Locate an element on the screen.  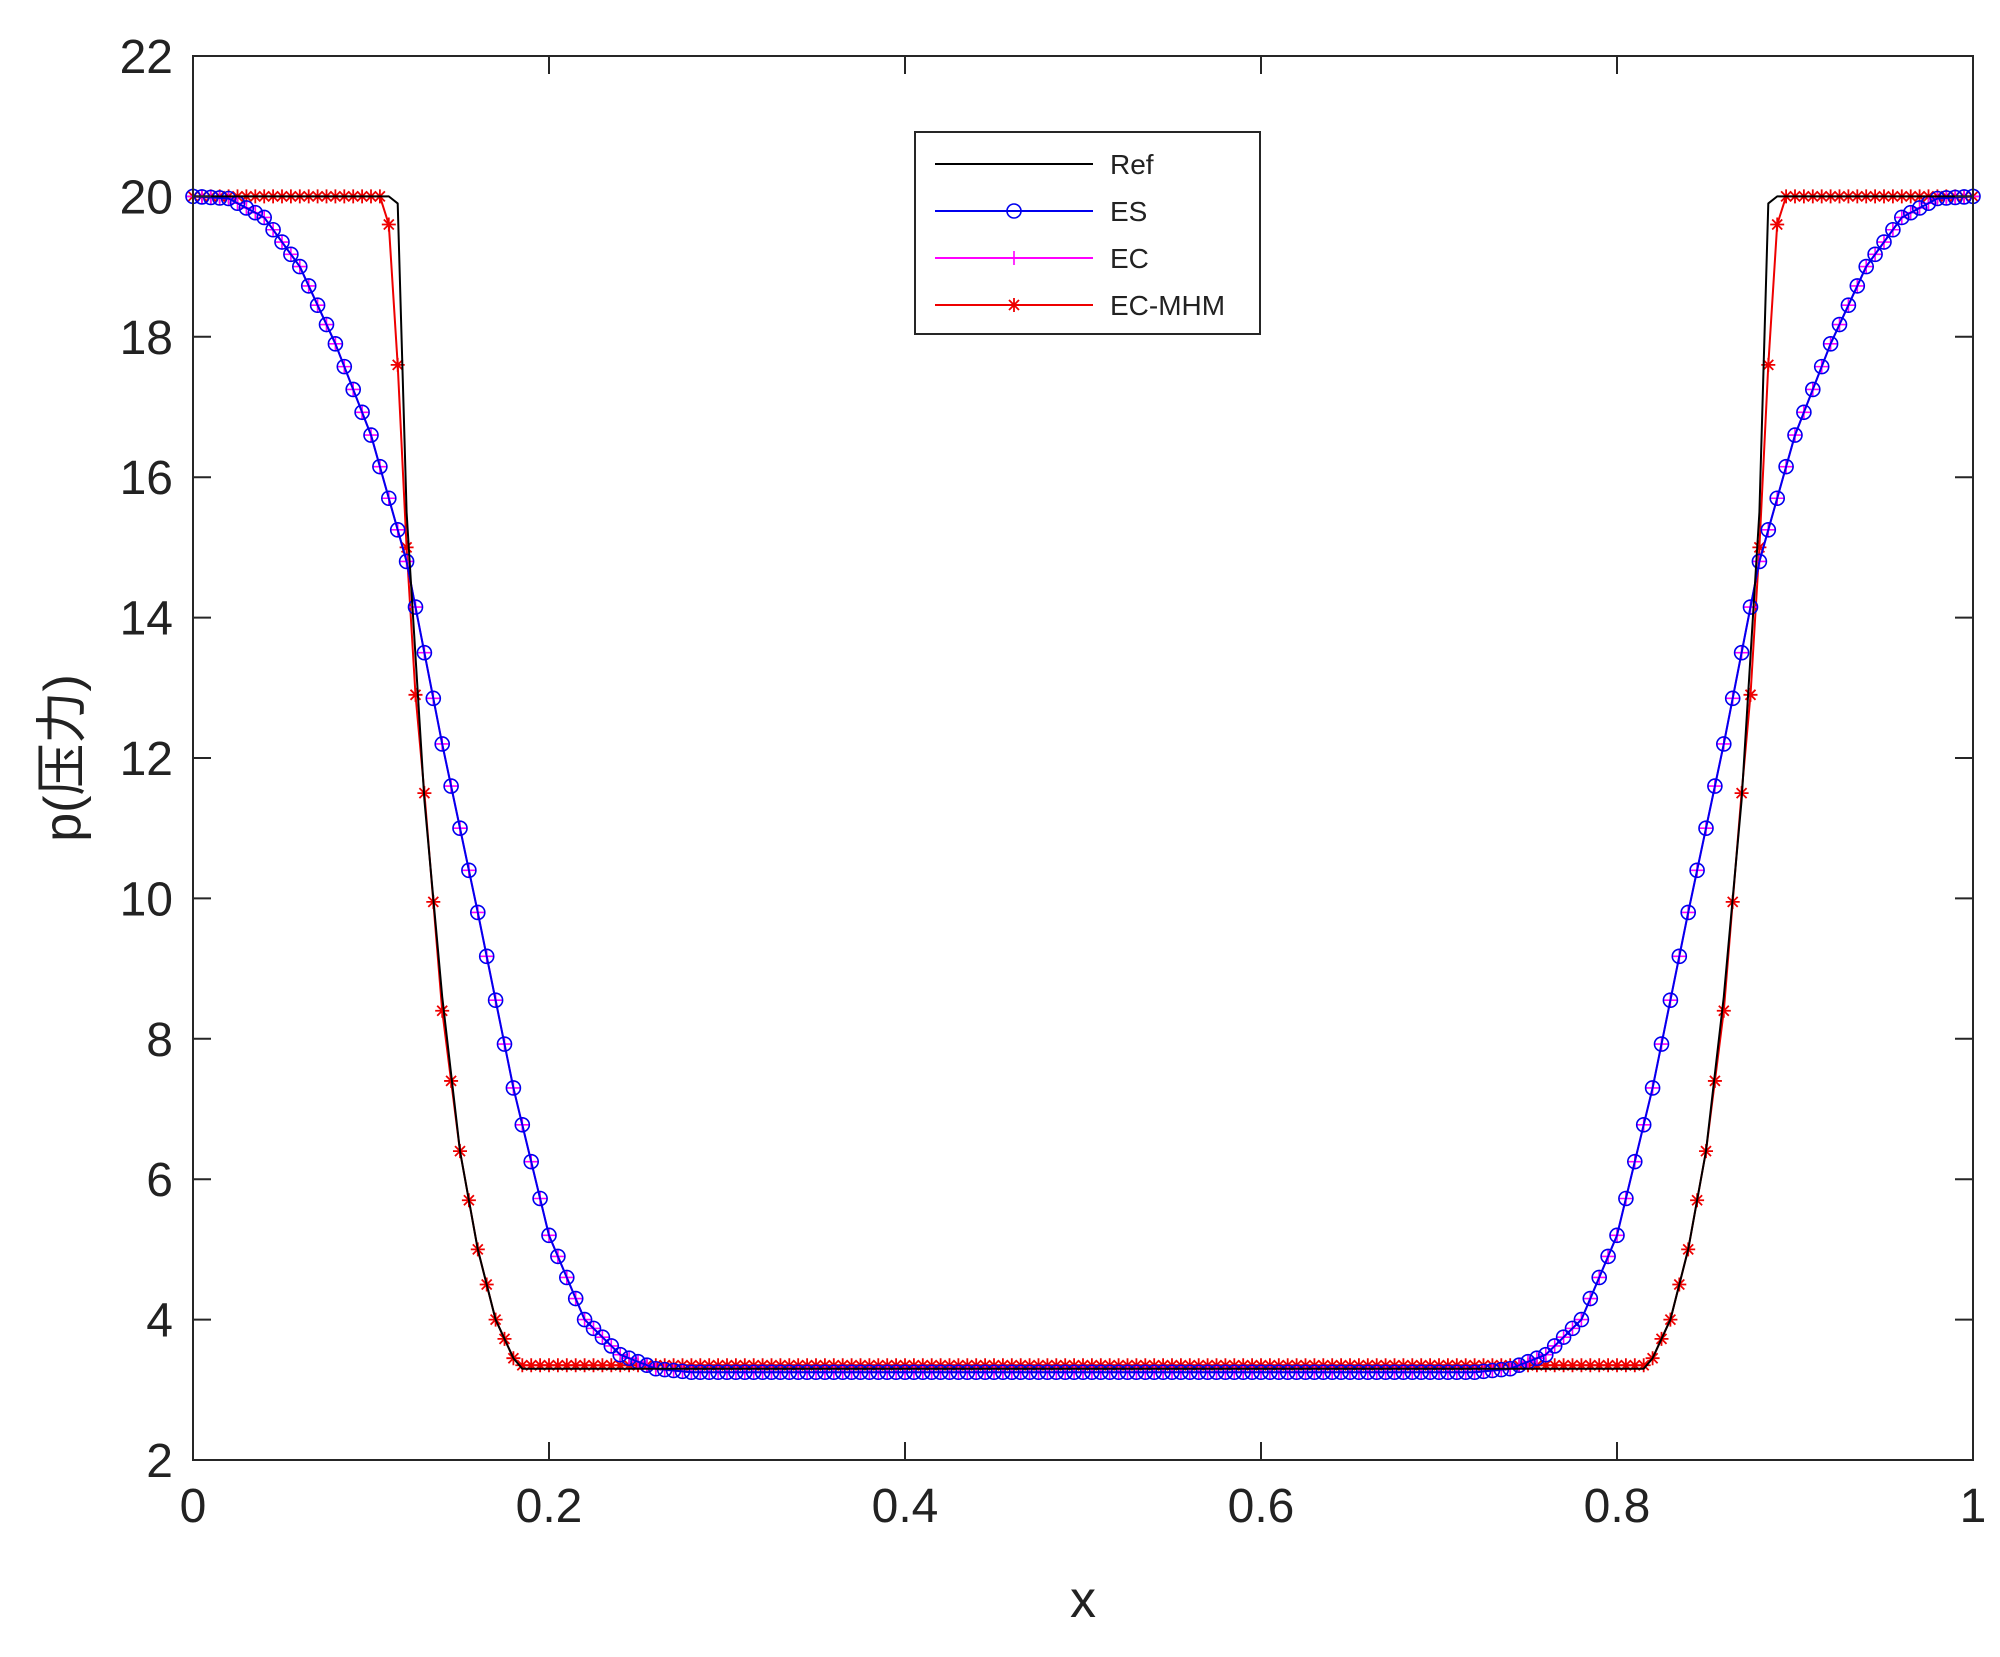
legend-entries: Ref ES EC EC-MHM is located at coordinates (1080, 235).